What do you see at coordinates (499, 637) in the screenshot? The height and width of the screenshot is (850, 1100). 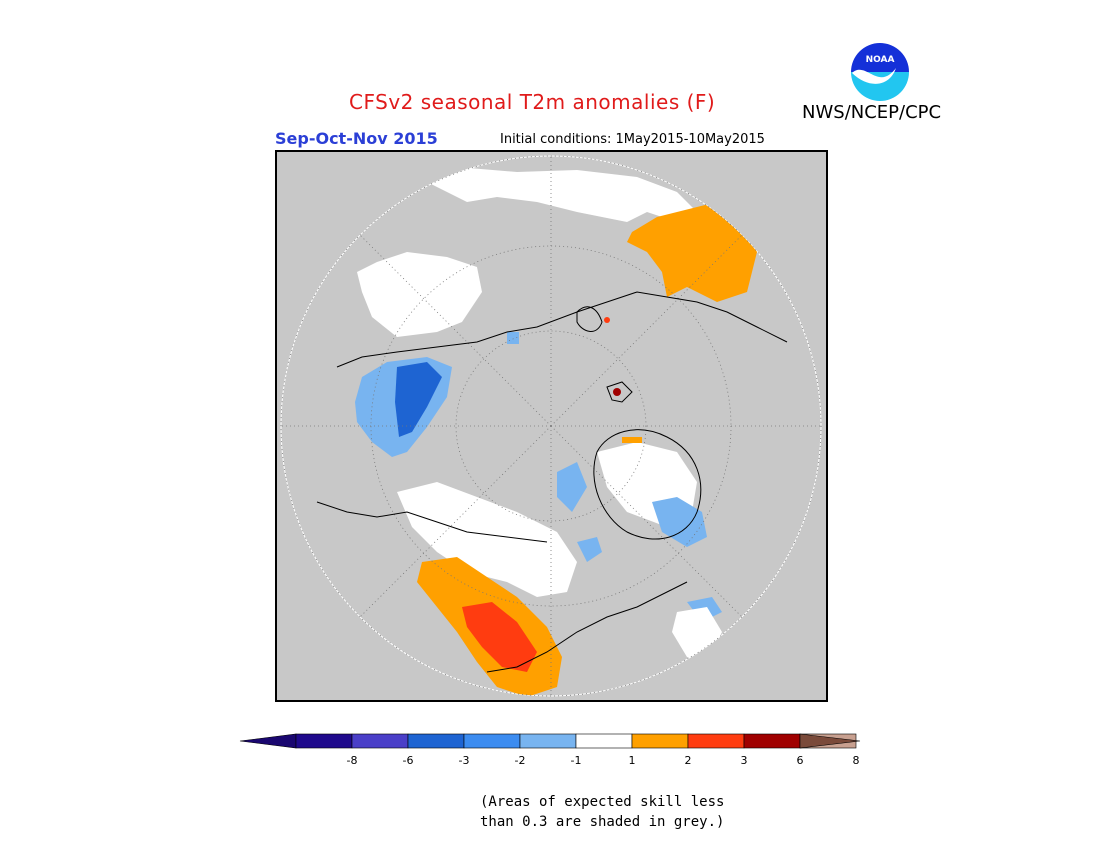 I see `red-region` at bounding box center [499, 637].